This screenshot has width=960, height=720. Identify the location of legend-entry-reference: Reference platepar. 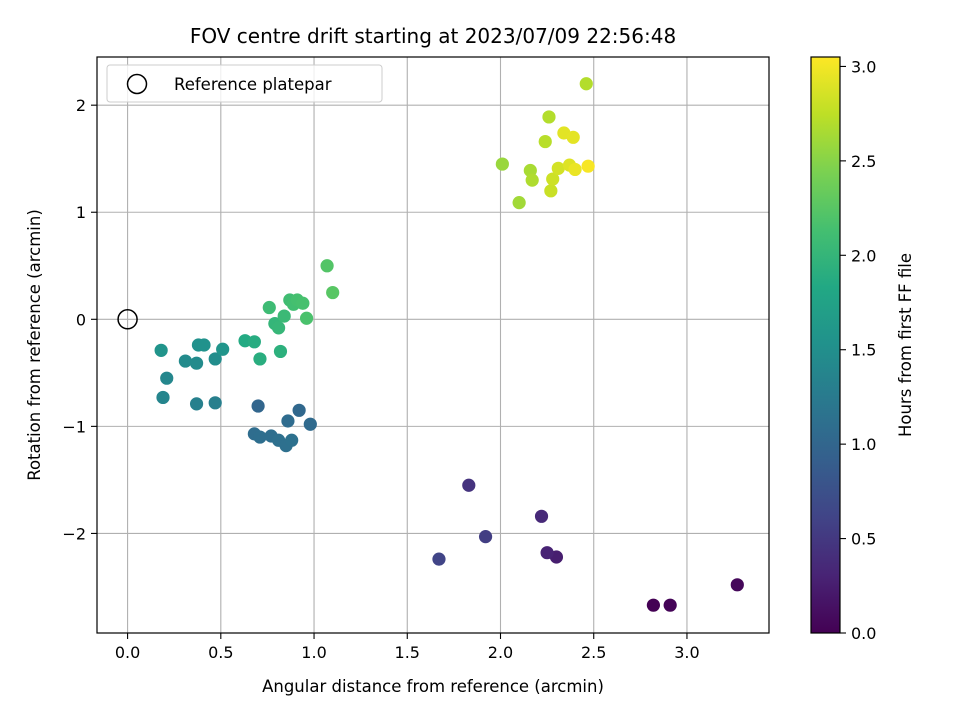
(253, 84).